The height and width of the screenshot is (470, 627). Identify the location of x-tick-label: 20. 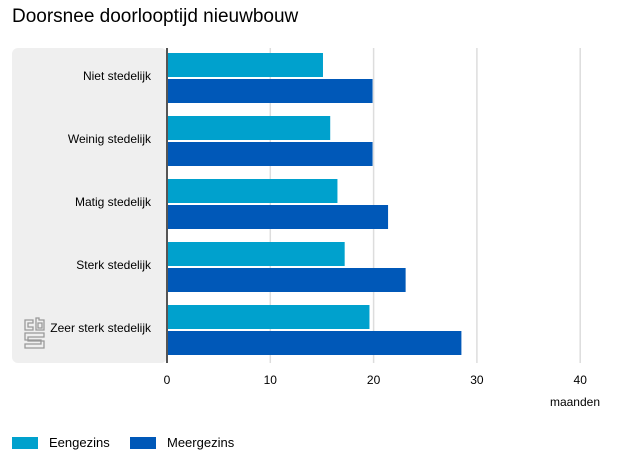
(374, 380).